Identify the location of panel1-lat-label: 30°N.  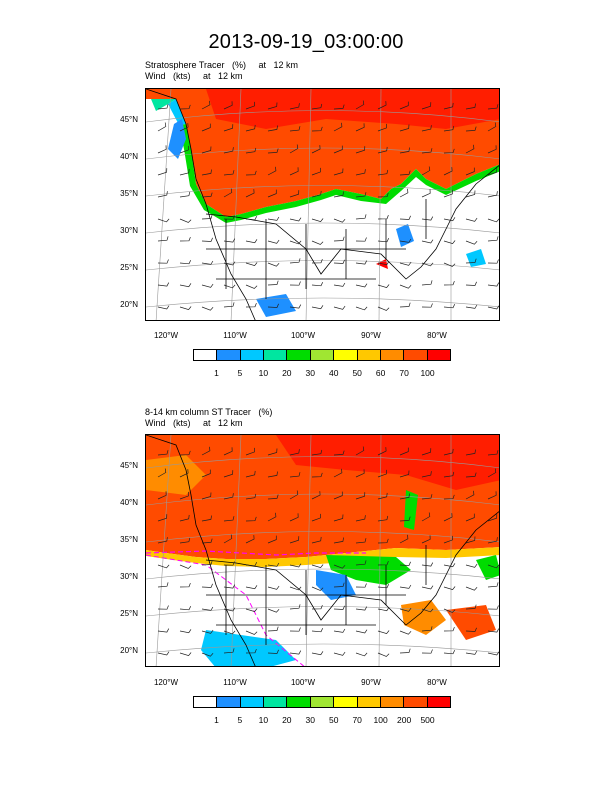
(129, 230).